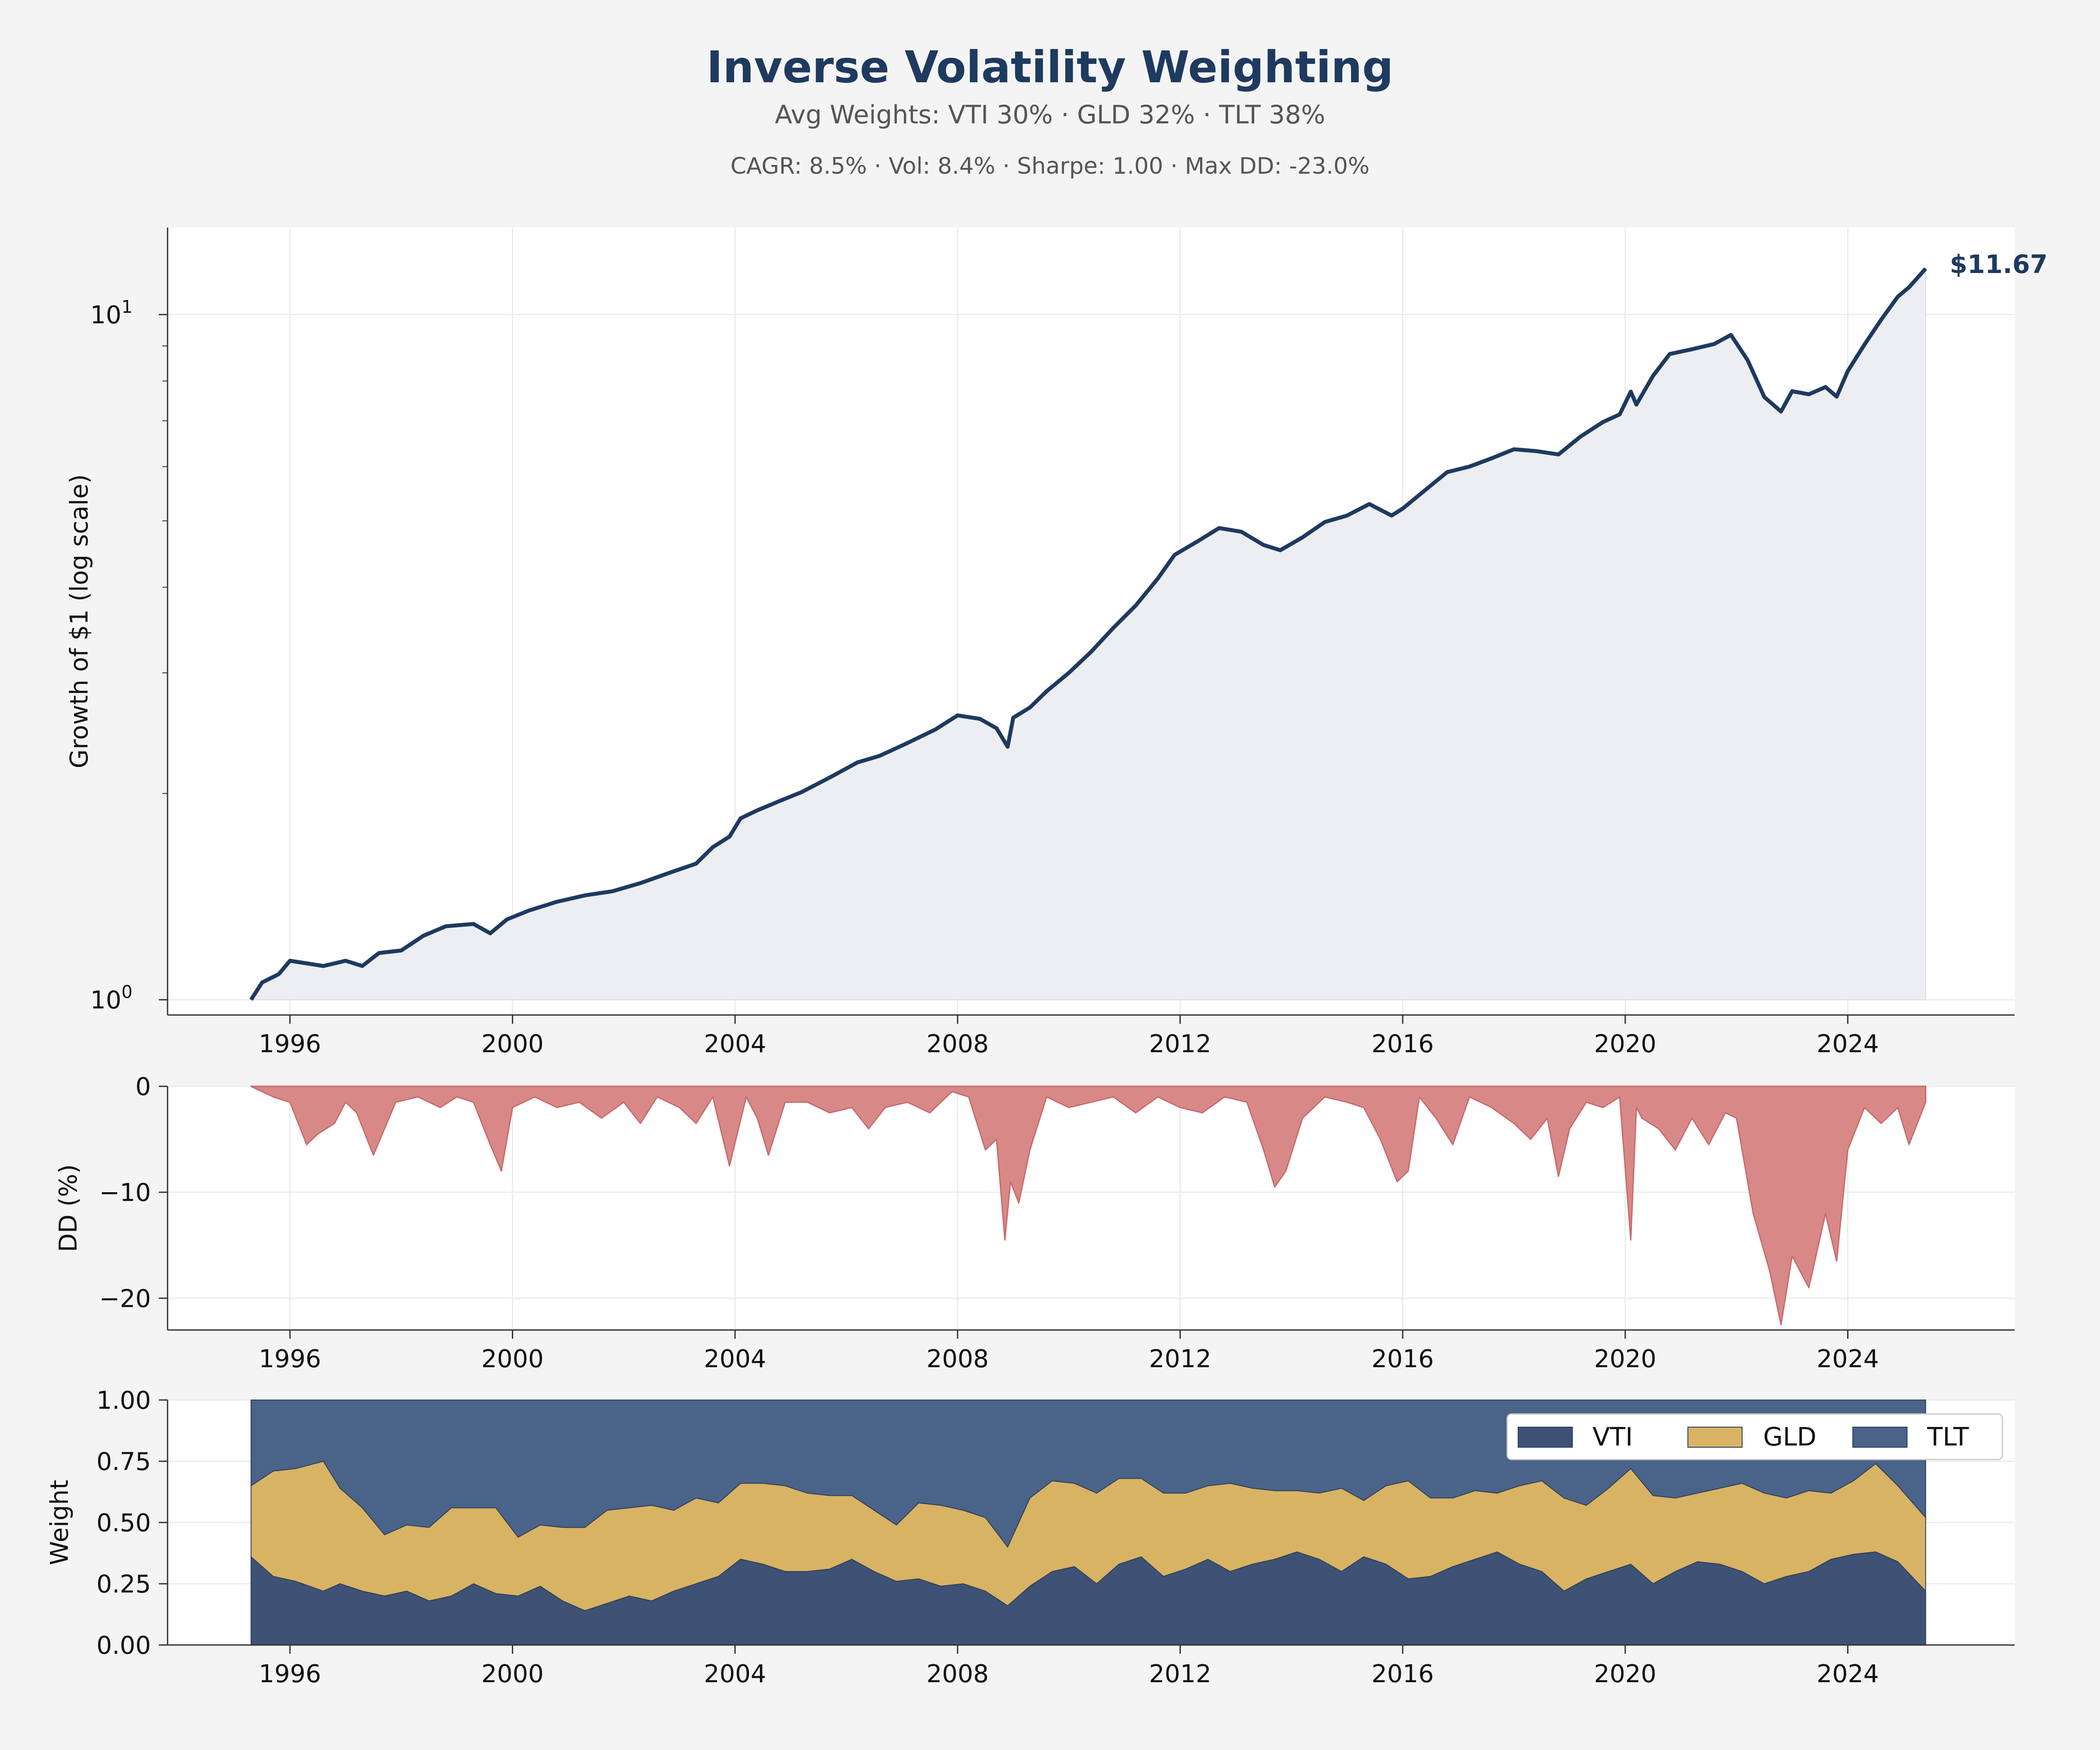  I want to click on legend-label-vti: VTI, so click(1612, 1437).